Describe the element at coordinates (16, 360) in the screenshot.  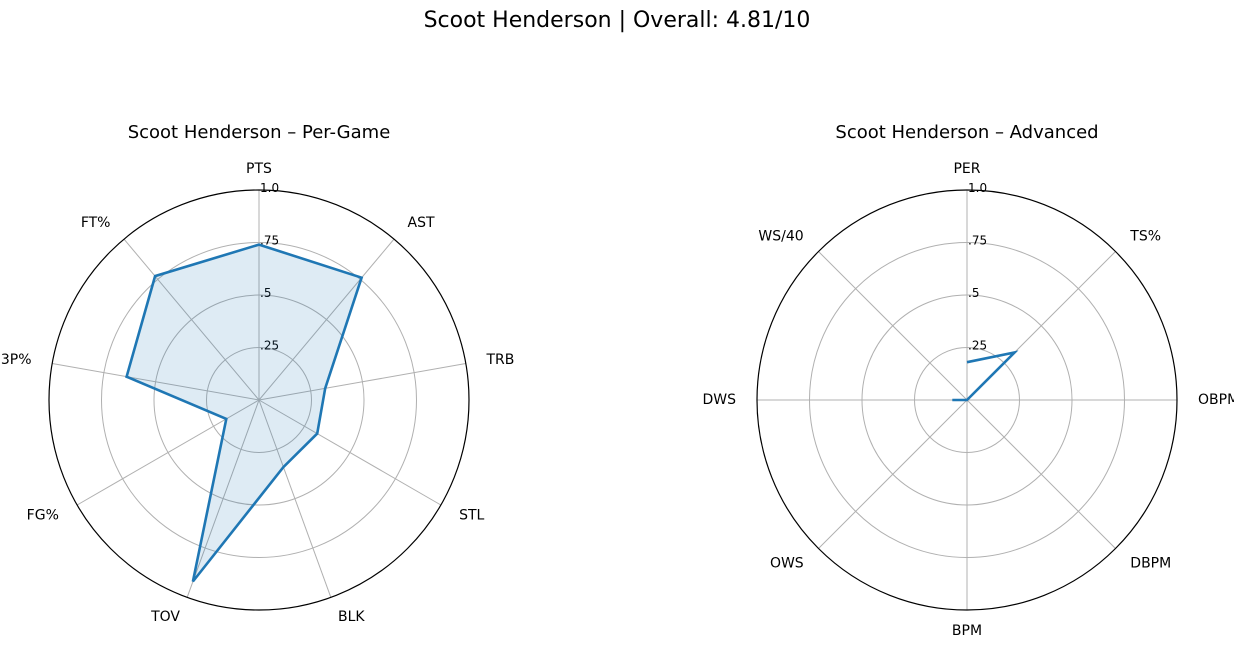
I see `axis-label: 3P%` at that location.